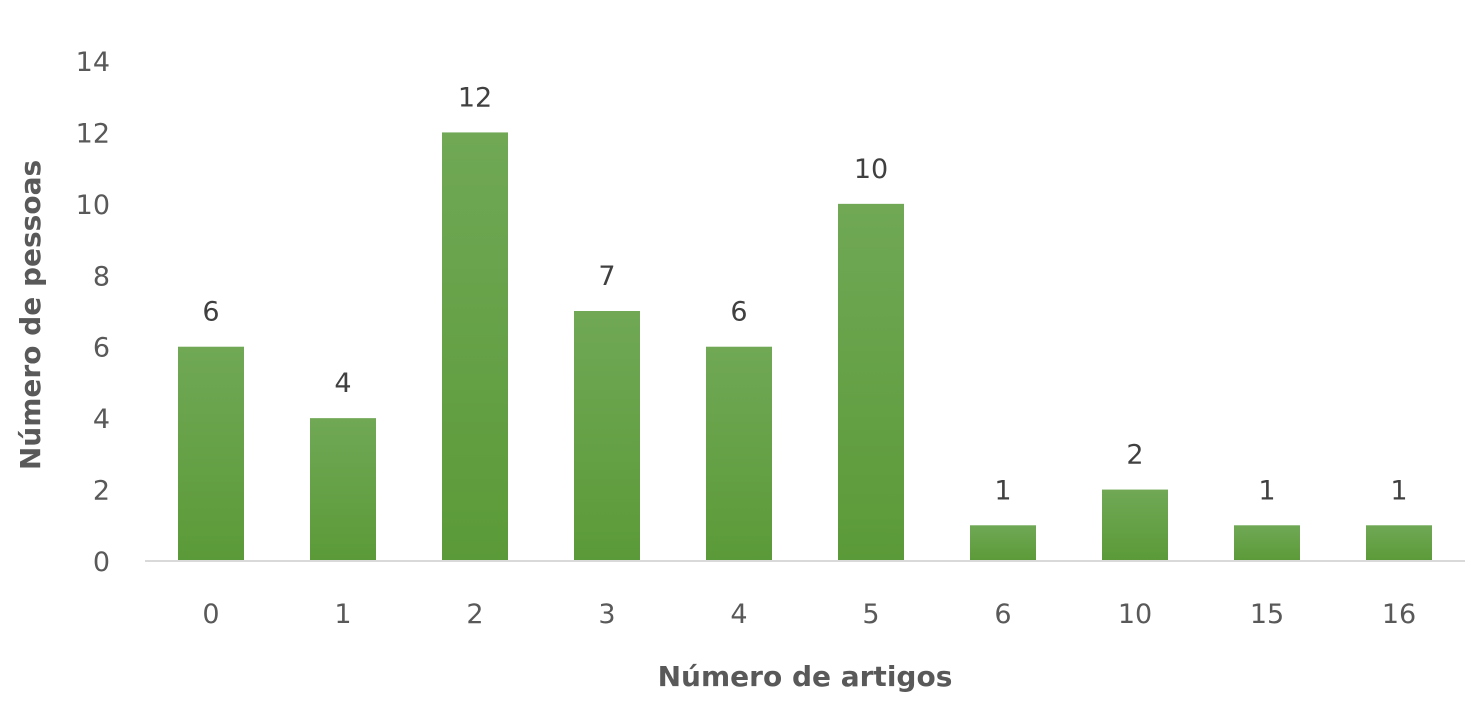  Describe the element at coordinates (1267, 614) in the screenshot. I see `x-tick-label-15: 15` at that location.